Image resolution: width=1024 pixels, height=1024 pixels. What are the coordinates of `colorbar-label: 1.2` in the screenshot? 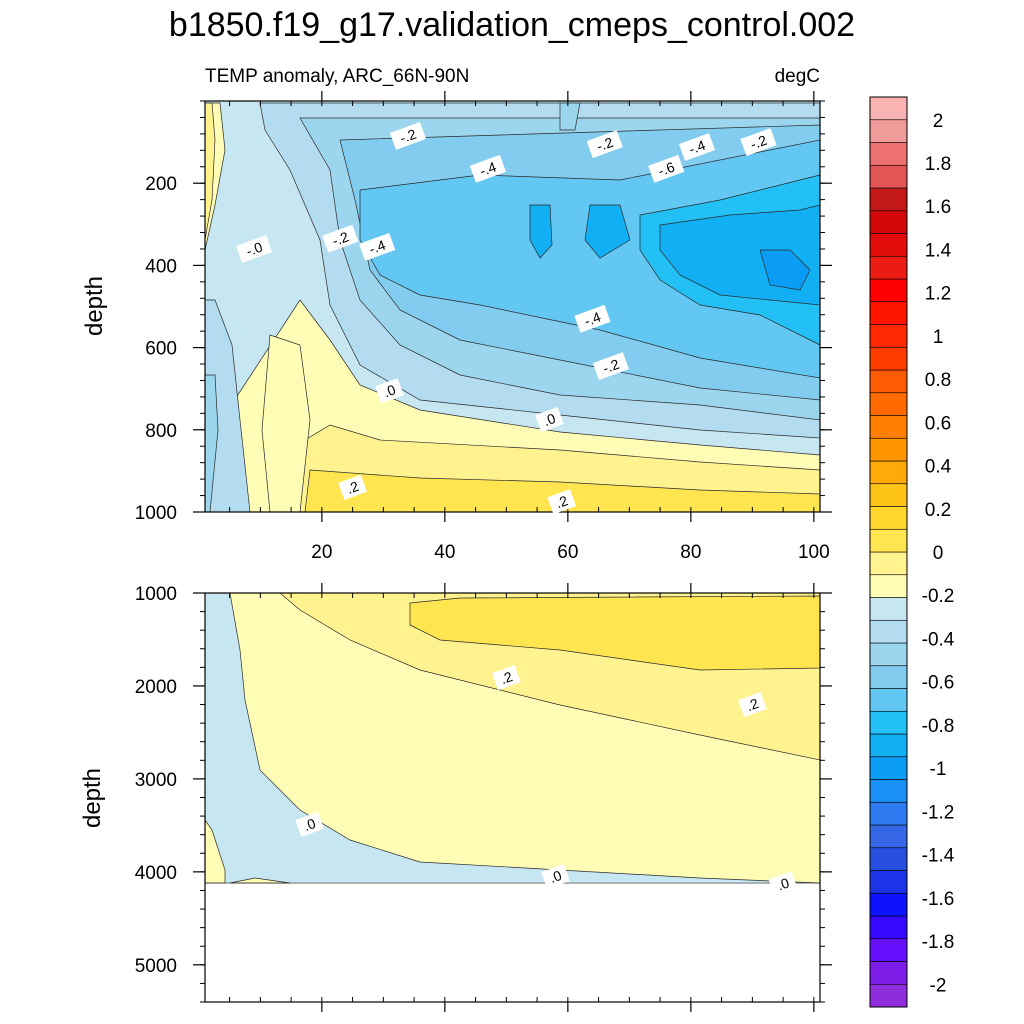 It's located at (938, 294).